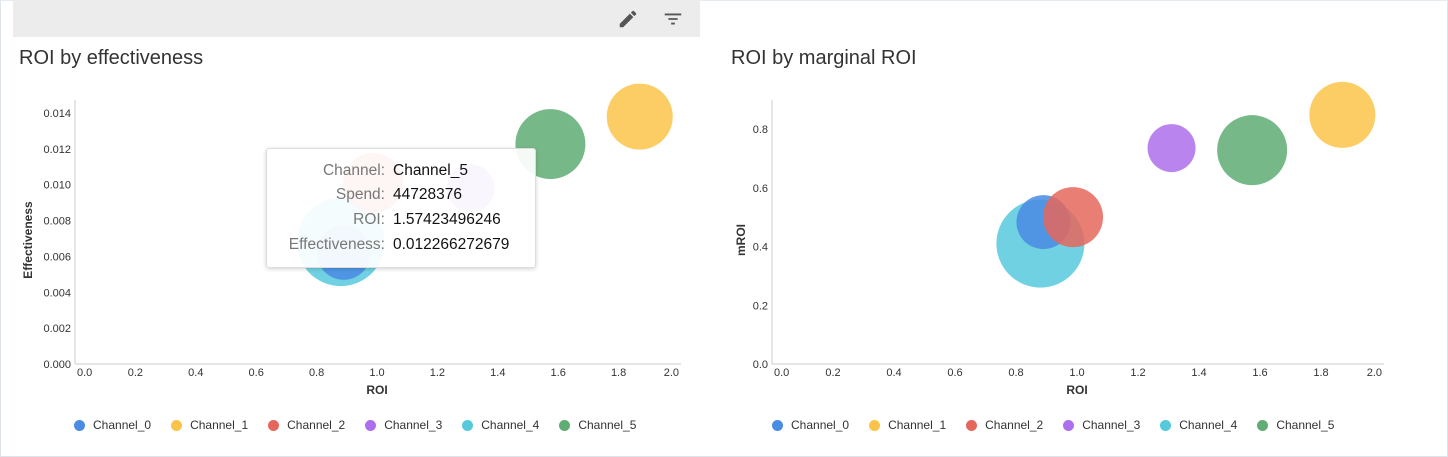  Describe the element at coordinates (760, 189) in the screenshot. I see `y-tick-label: 0.6` at that location.